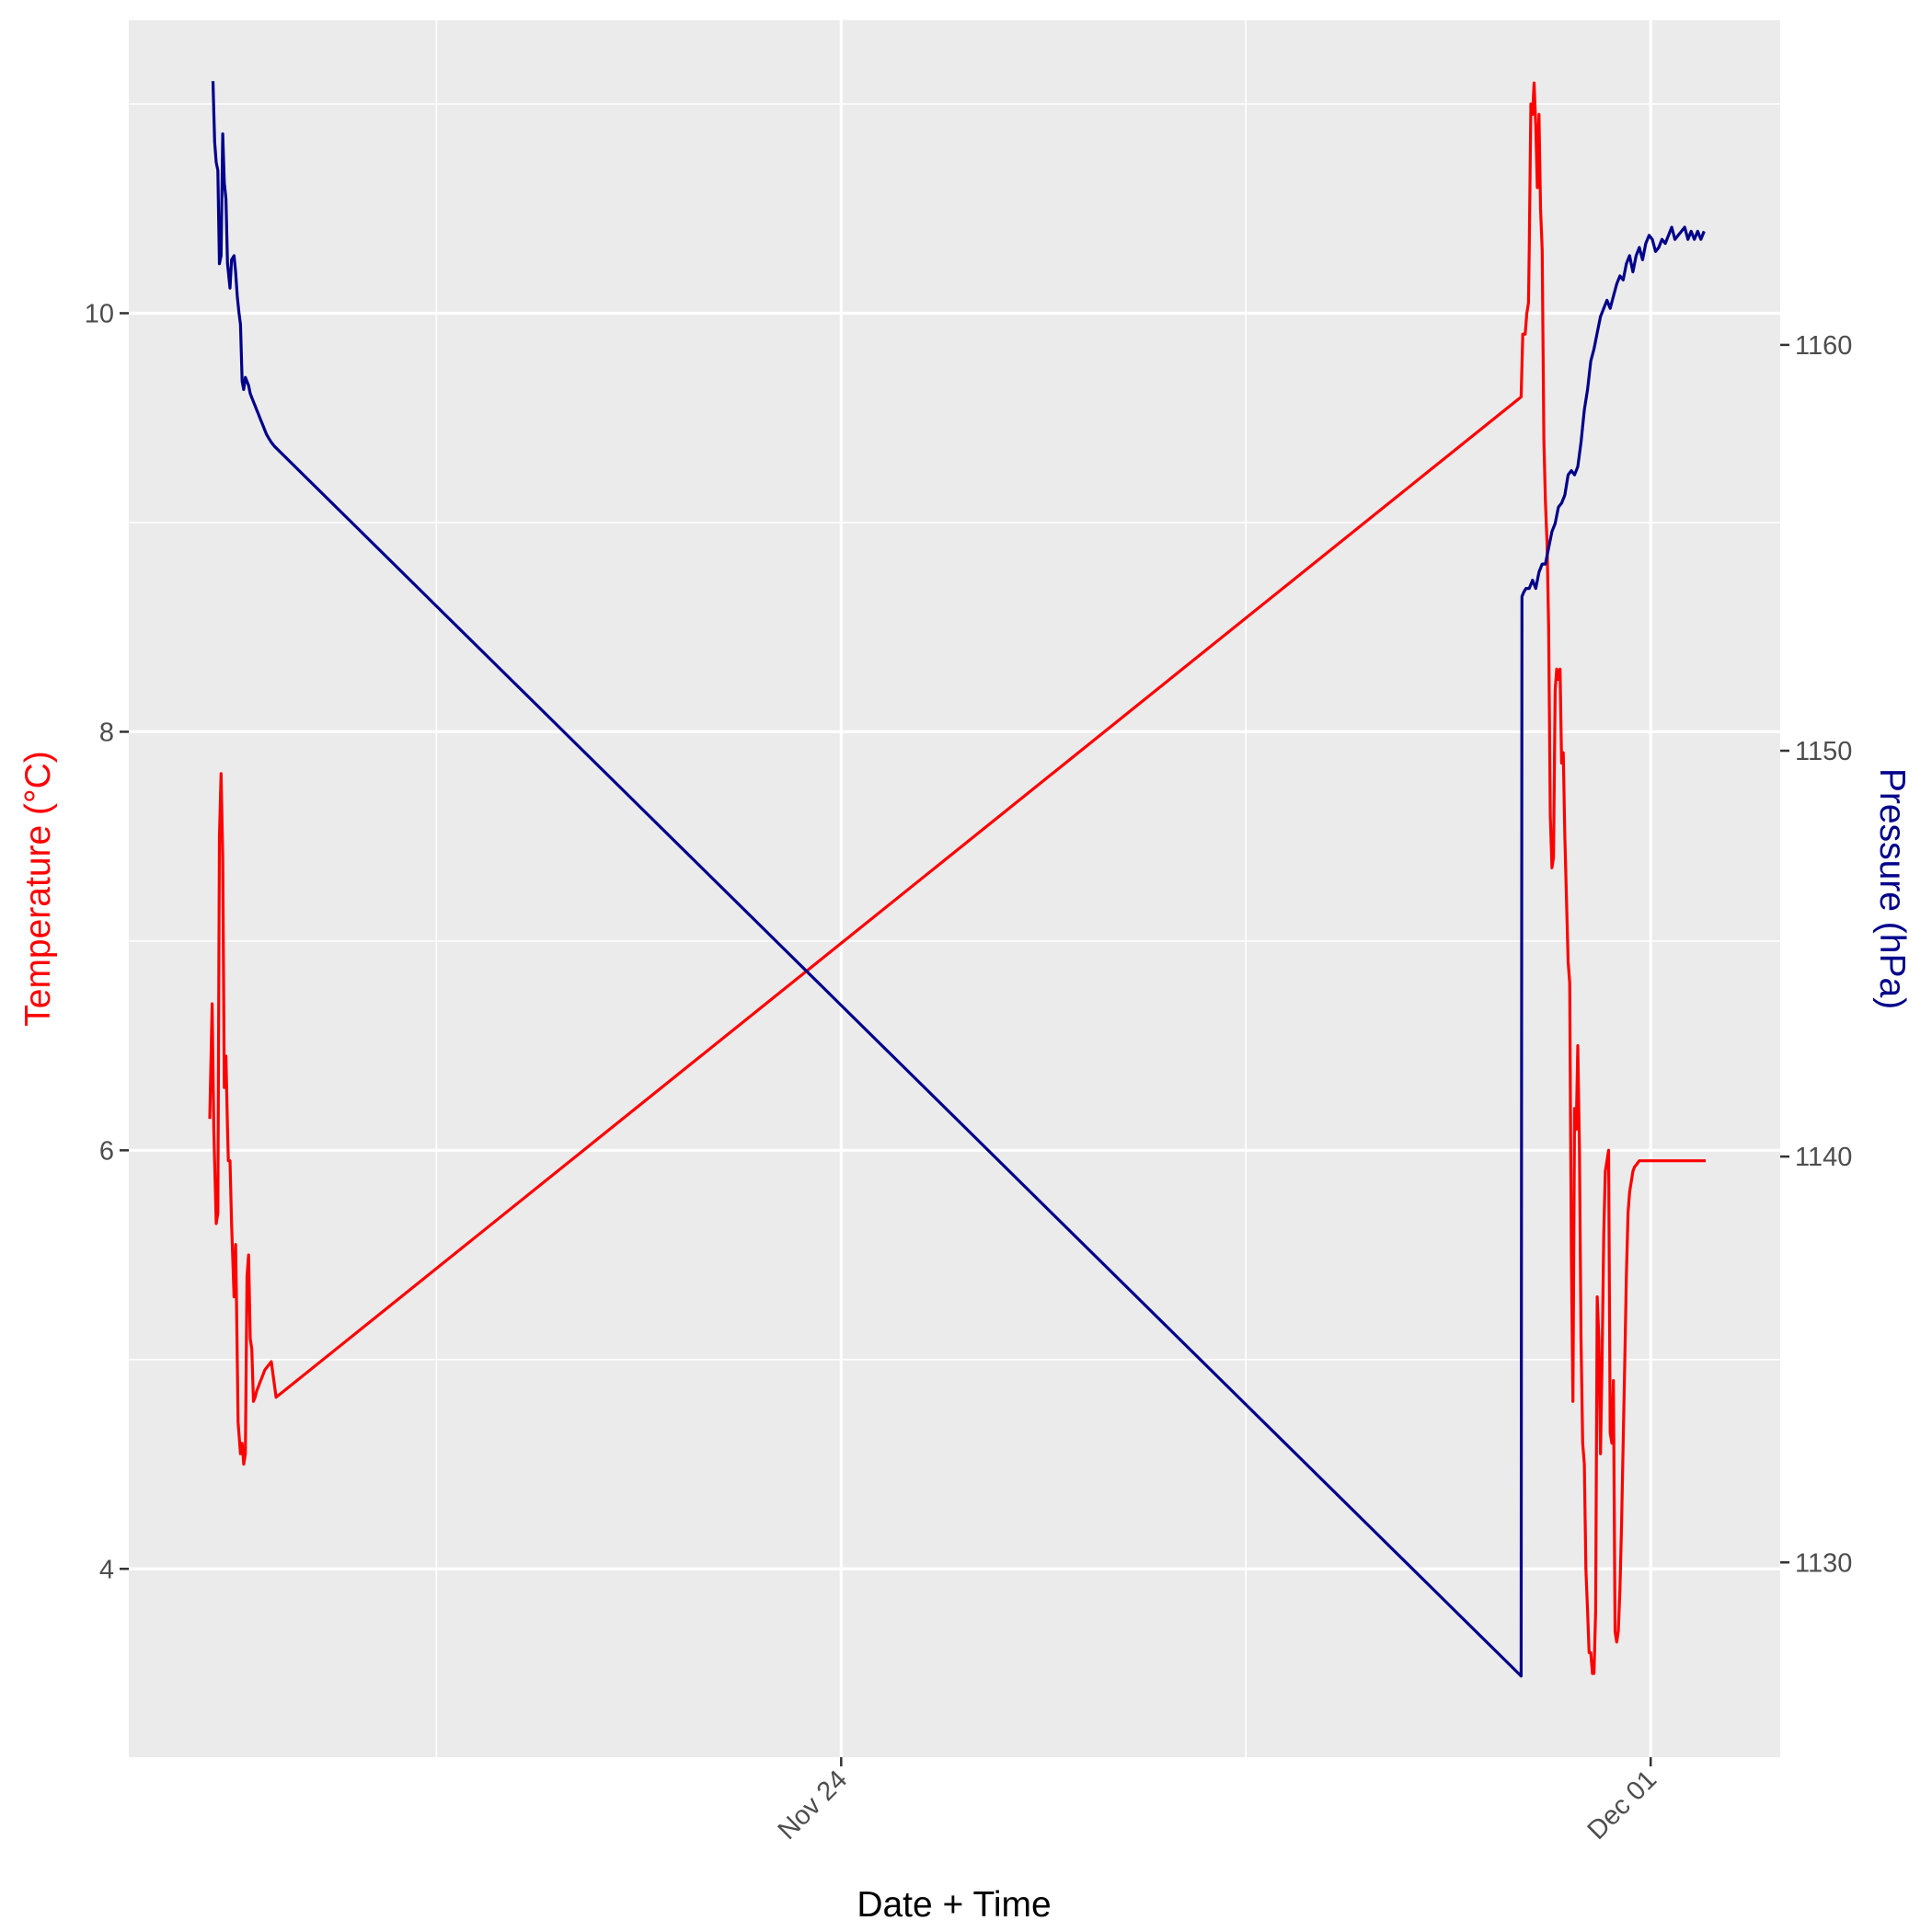  What do you see at coordinates (106, 1569) in the screenshot?
I see `y-left-tick-label: 4` at bounding box center [106, 1569].